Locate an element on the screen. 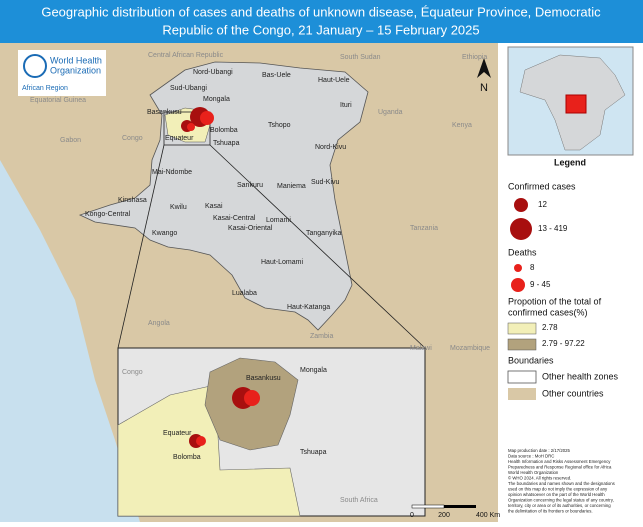 This screenshot has width=643, height=527. country-label: Congo is located at coordinates (132, 138).